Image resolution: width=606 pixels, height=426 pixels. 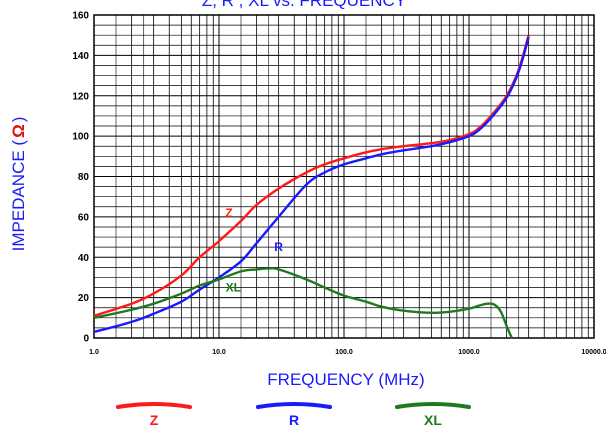 I want to click on legend-swatch-z, so click(x=154, y=405).